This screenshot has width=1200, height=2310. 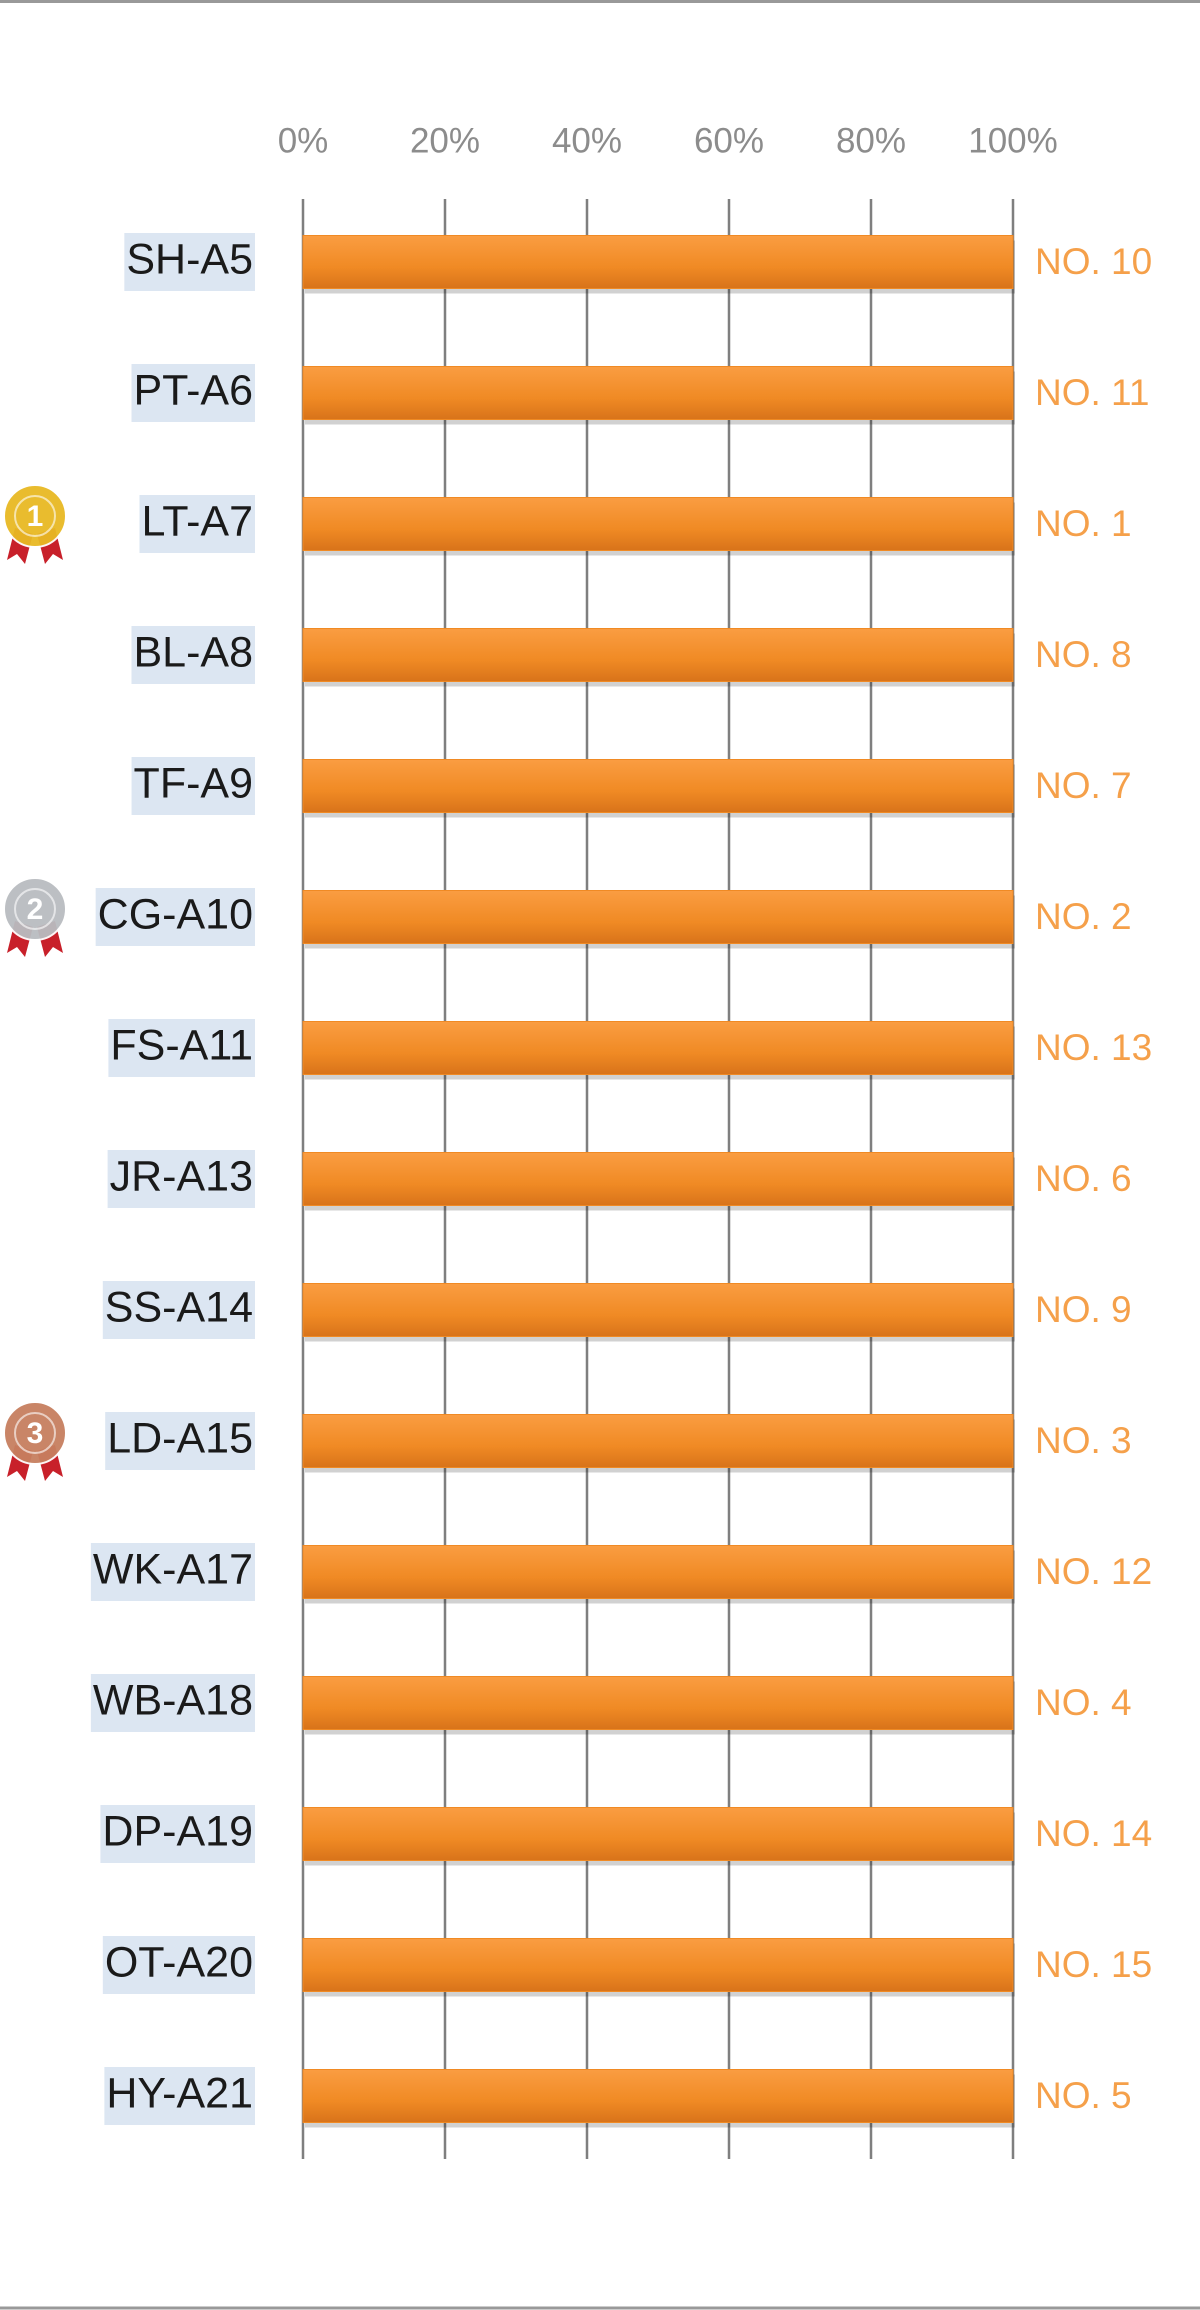 What do you see at coordinates (871, 140) in the screenshot?
I see `x-tick-label: 80%` at bounding box center [871, 140].